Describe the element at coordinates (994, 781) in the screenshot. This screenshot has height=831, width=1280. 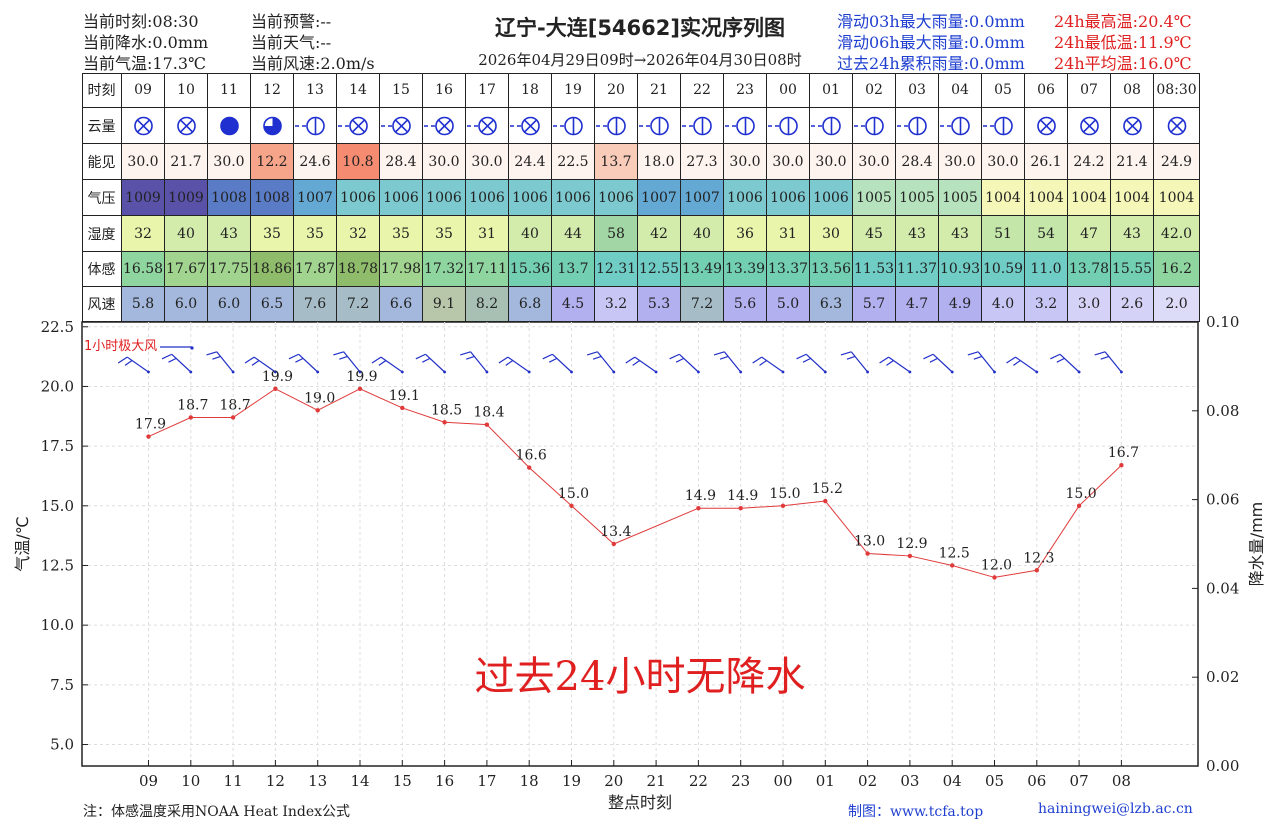
I see `x-tick-label: 05` at that location.